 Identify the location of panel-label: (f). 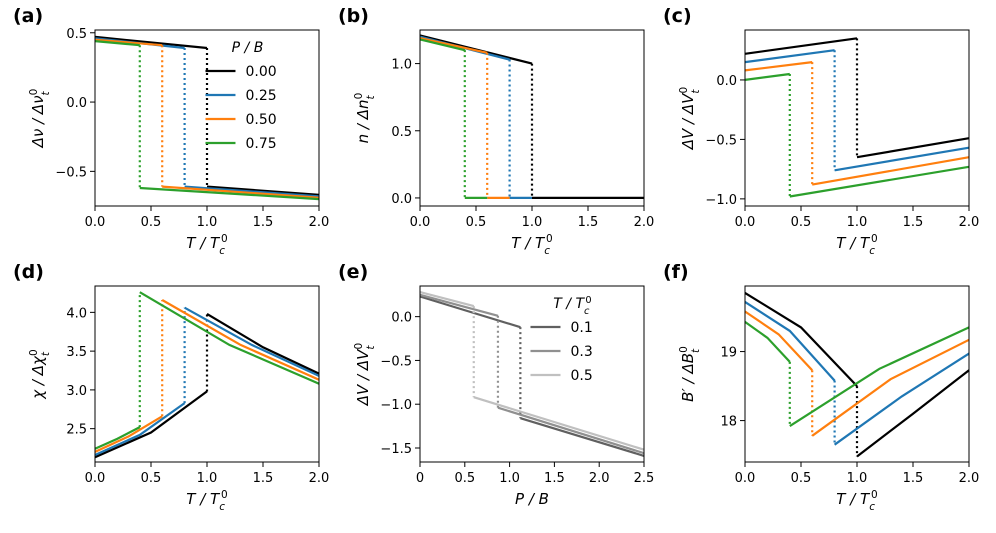
(676, 272).